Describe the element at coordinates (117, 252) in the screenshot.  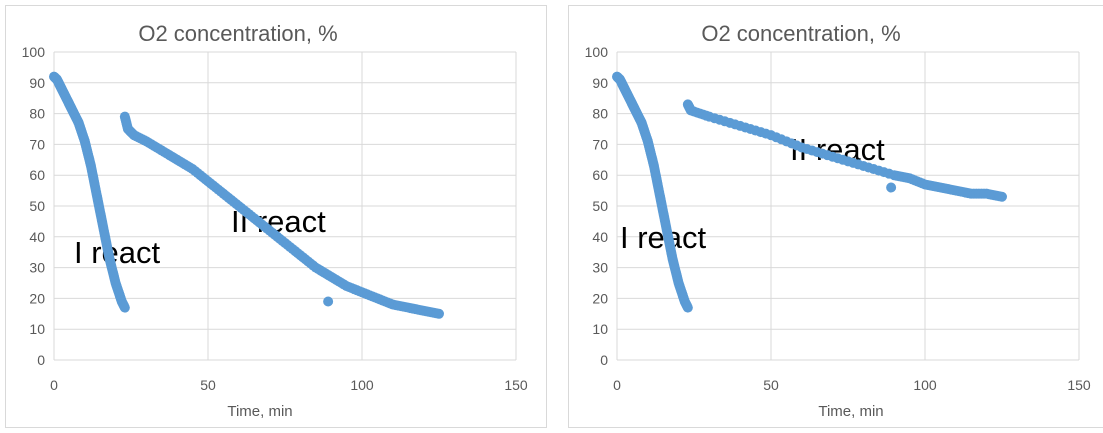
I see `annotation-i-react: I react` at that location.